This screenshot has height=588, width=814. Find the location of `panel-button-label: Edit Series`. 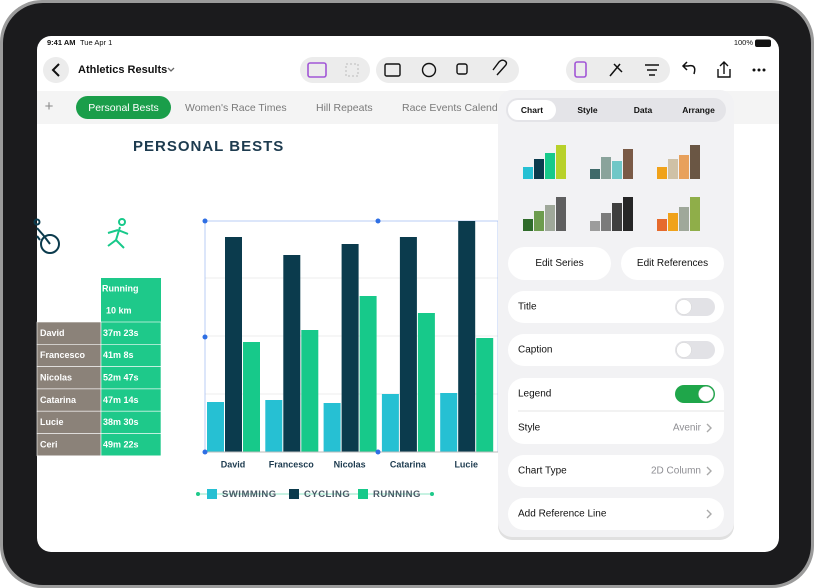

panel-button-label: Edit Series is located at coordinates (559, 263).